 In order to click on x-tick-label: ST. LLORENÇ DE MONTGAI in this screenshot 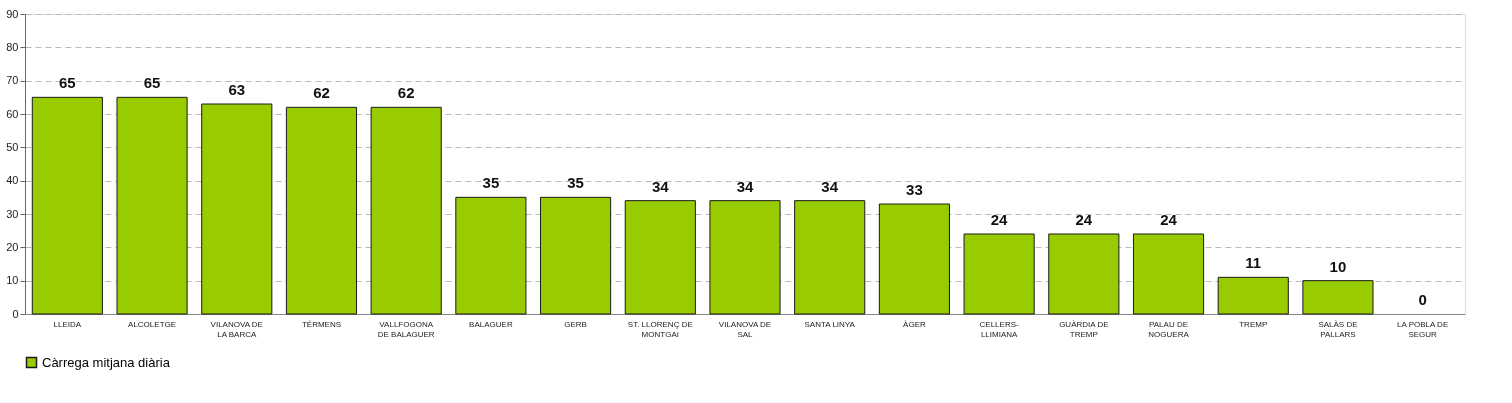, I will do `click(660, 329)`.